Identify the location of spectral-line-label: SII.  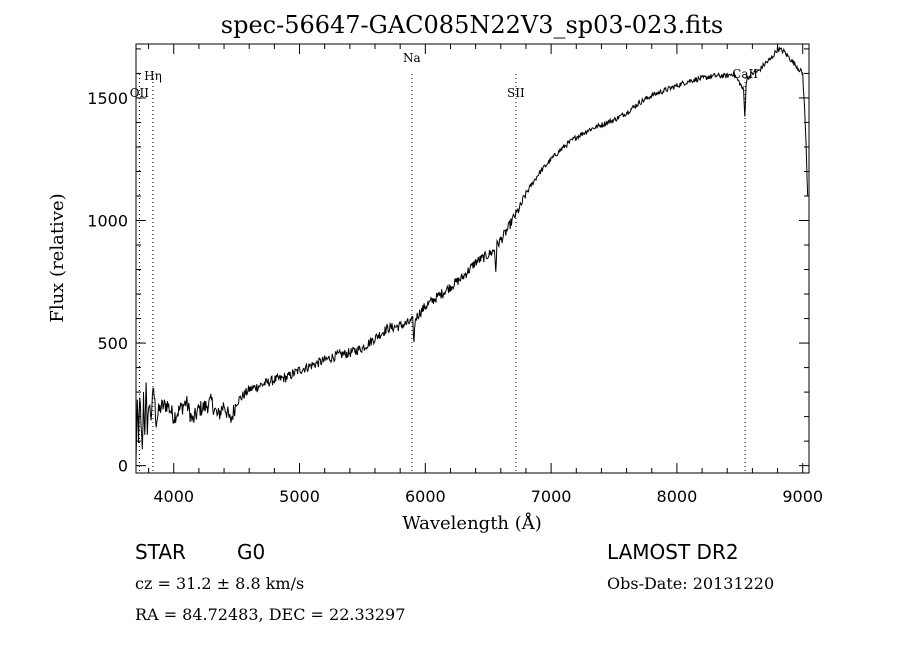
(516, 93).